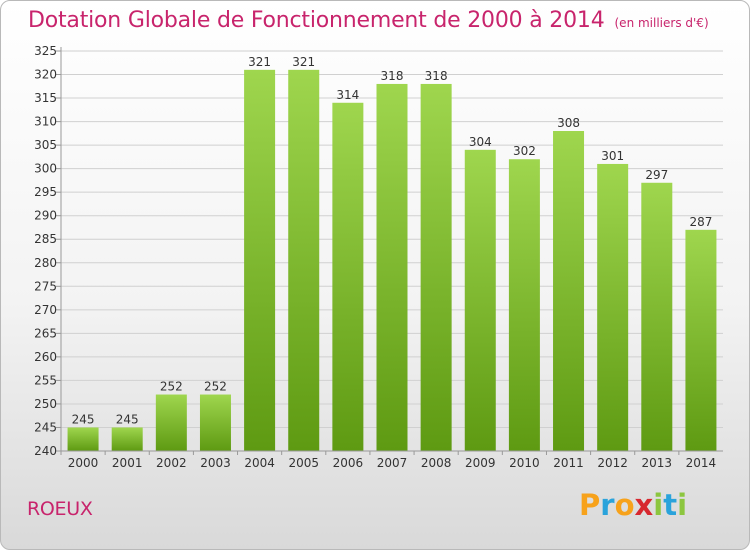 This screenshot has width=750, height=550. I want to click on x-tick-label-2009: 2009, so click(480, 463).